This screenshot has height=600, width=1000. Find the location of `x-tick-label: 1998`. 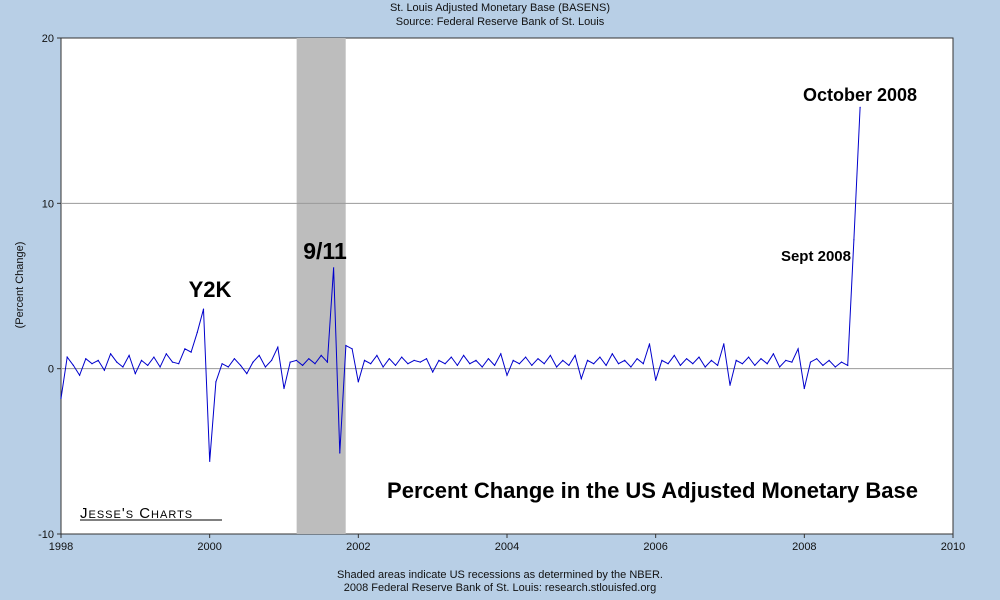

x-tick-label: 1998 is located at coordinates (61, 547).